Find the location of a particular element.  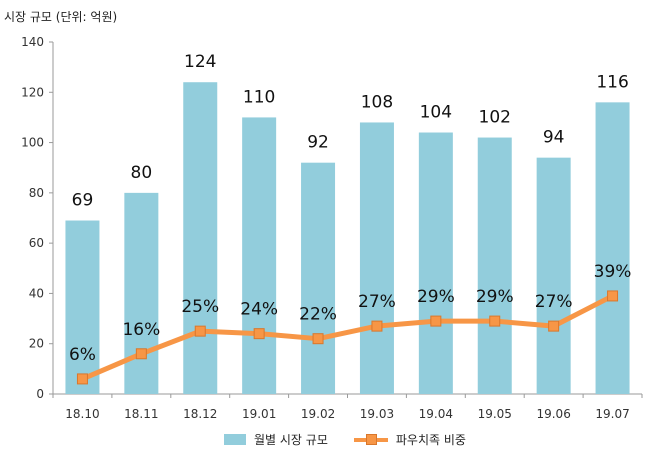

legend-bar-swatch is located at coordinates (235, 439).